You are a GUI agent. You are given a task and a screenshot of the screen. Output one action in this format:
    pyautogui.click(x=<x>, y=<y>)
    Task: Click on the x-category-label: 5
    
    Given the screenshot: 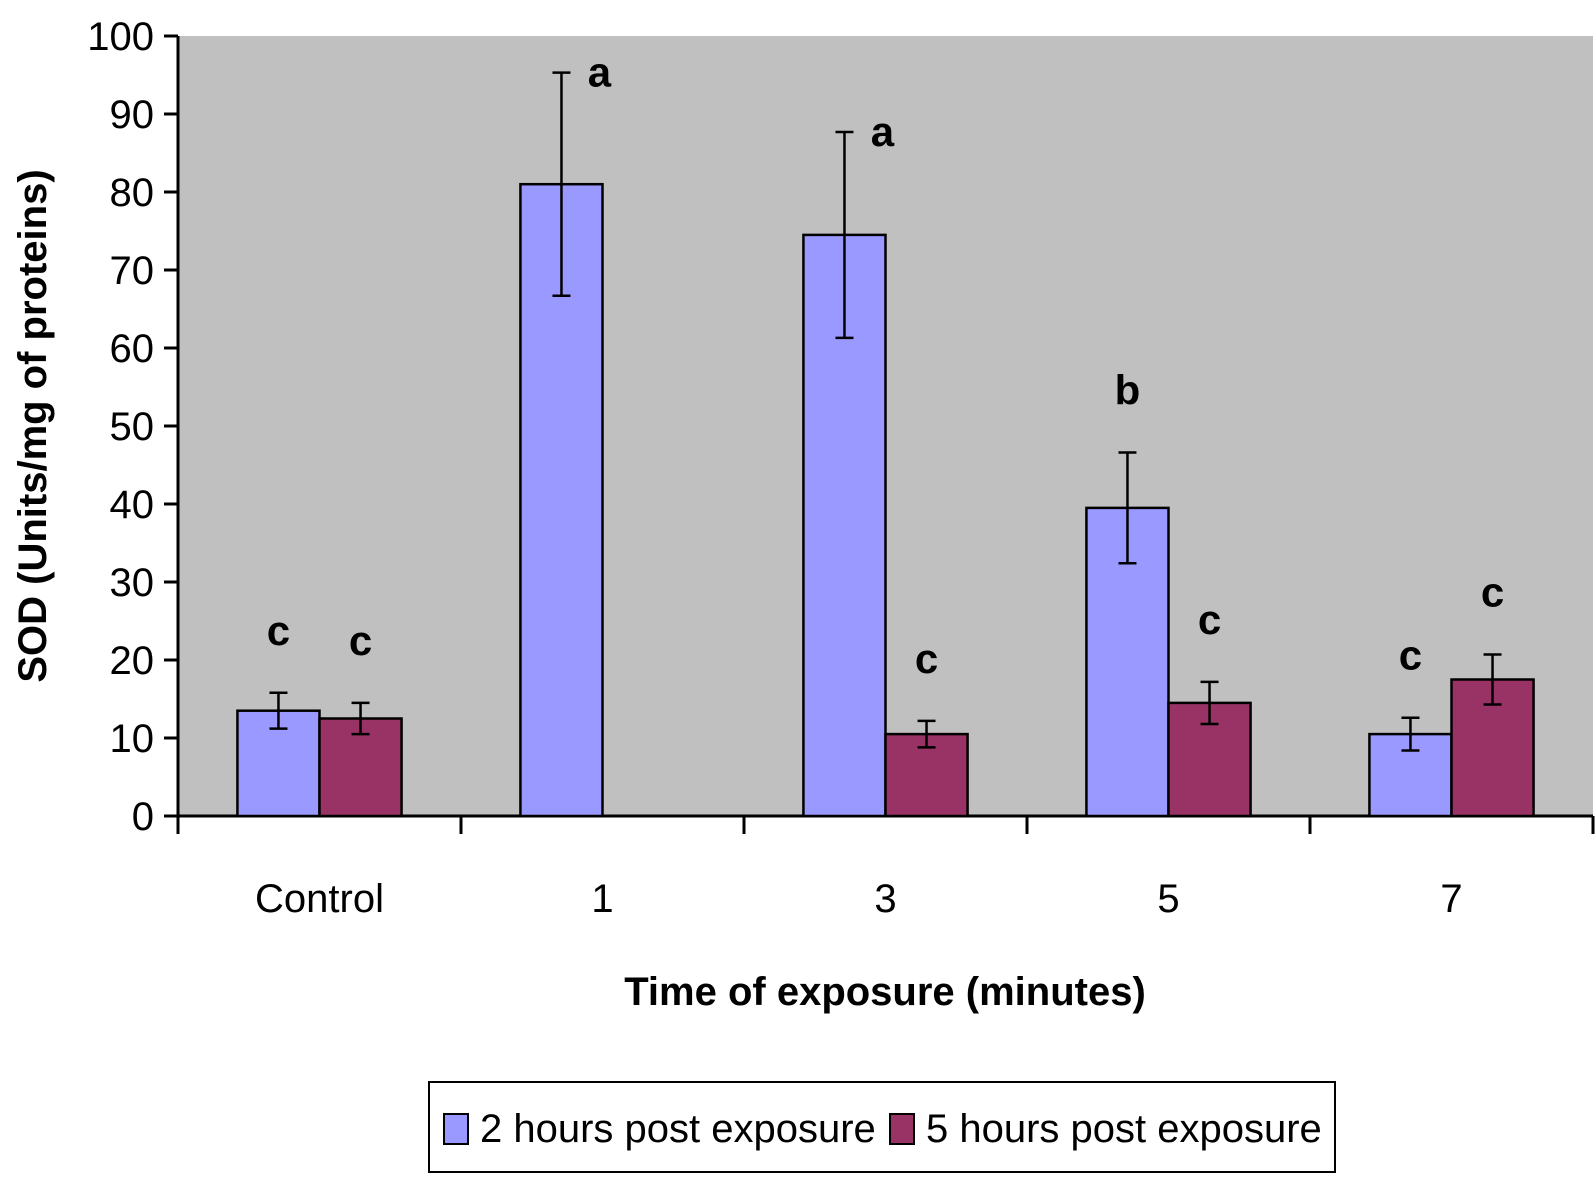 What is the action you would take?
    pyautogui.click(x=1168, y=899)
    